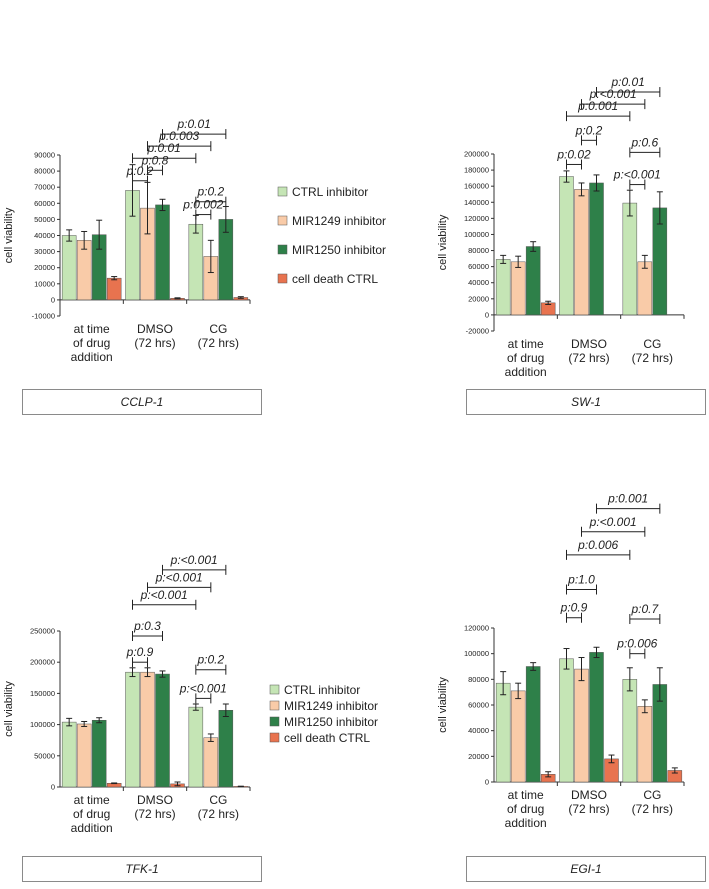 This screenshot has width=709, height=889. I want to click on sig-label: p:0.7, so click(644, 609).